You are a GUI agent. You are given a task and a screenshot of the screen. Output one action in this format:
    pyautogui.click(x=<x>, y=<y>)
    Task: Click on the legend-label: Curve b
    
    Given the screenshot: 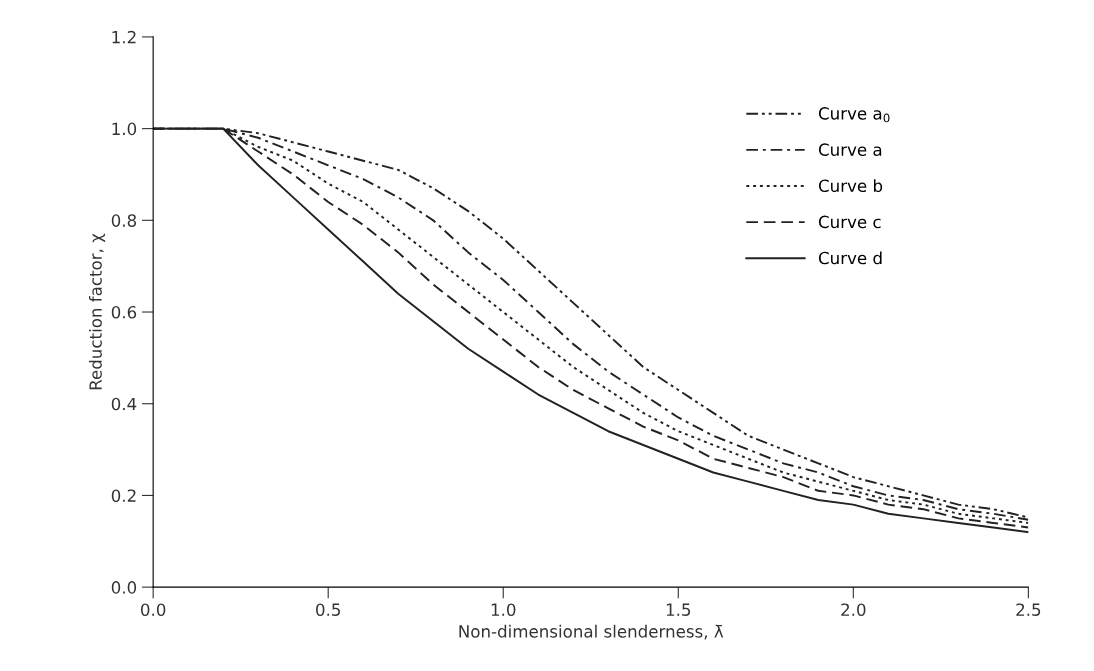 What is the action you would take?
    pyautogui.click(x=850, y=186)
    